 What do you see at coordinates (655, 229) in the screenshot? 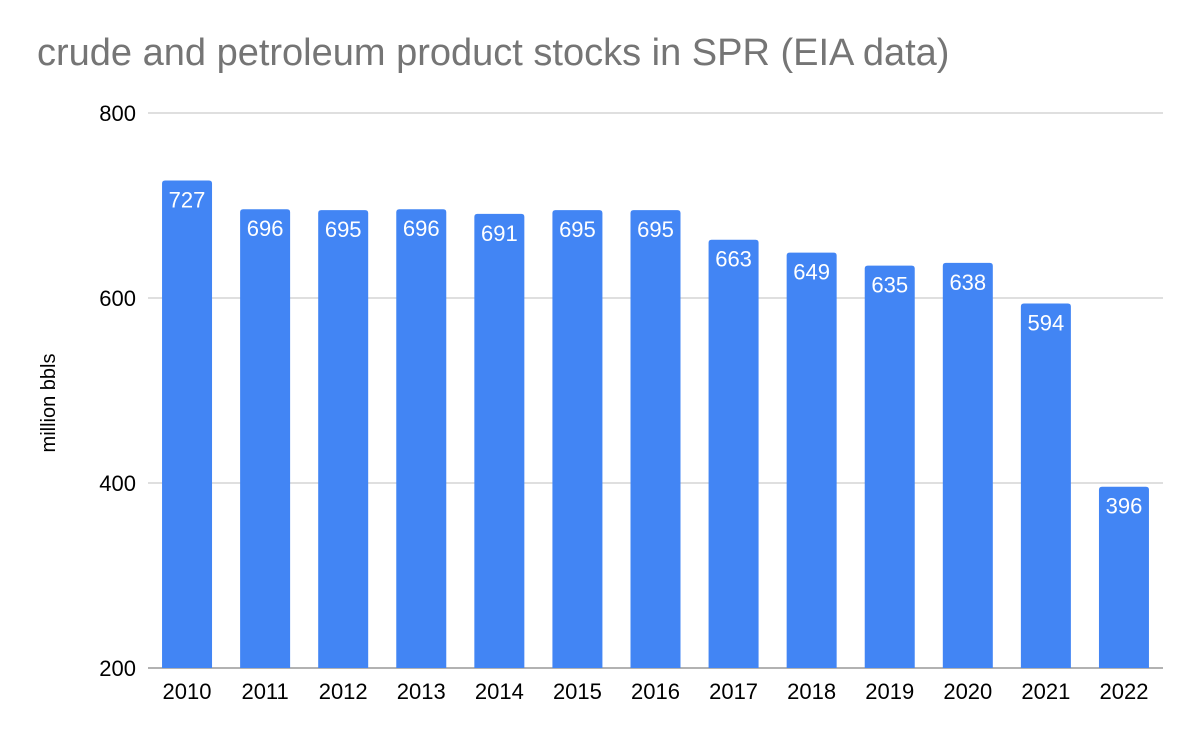
I see `data-label-2016: 695` at bounding box center [655, 229].